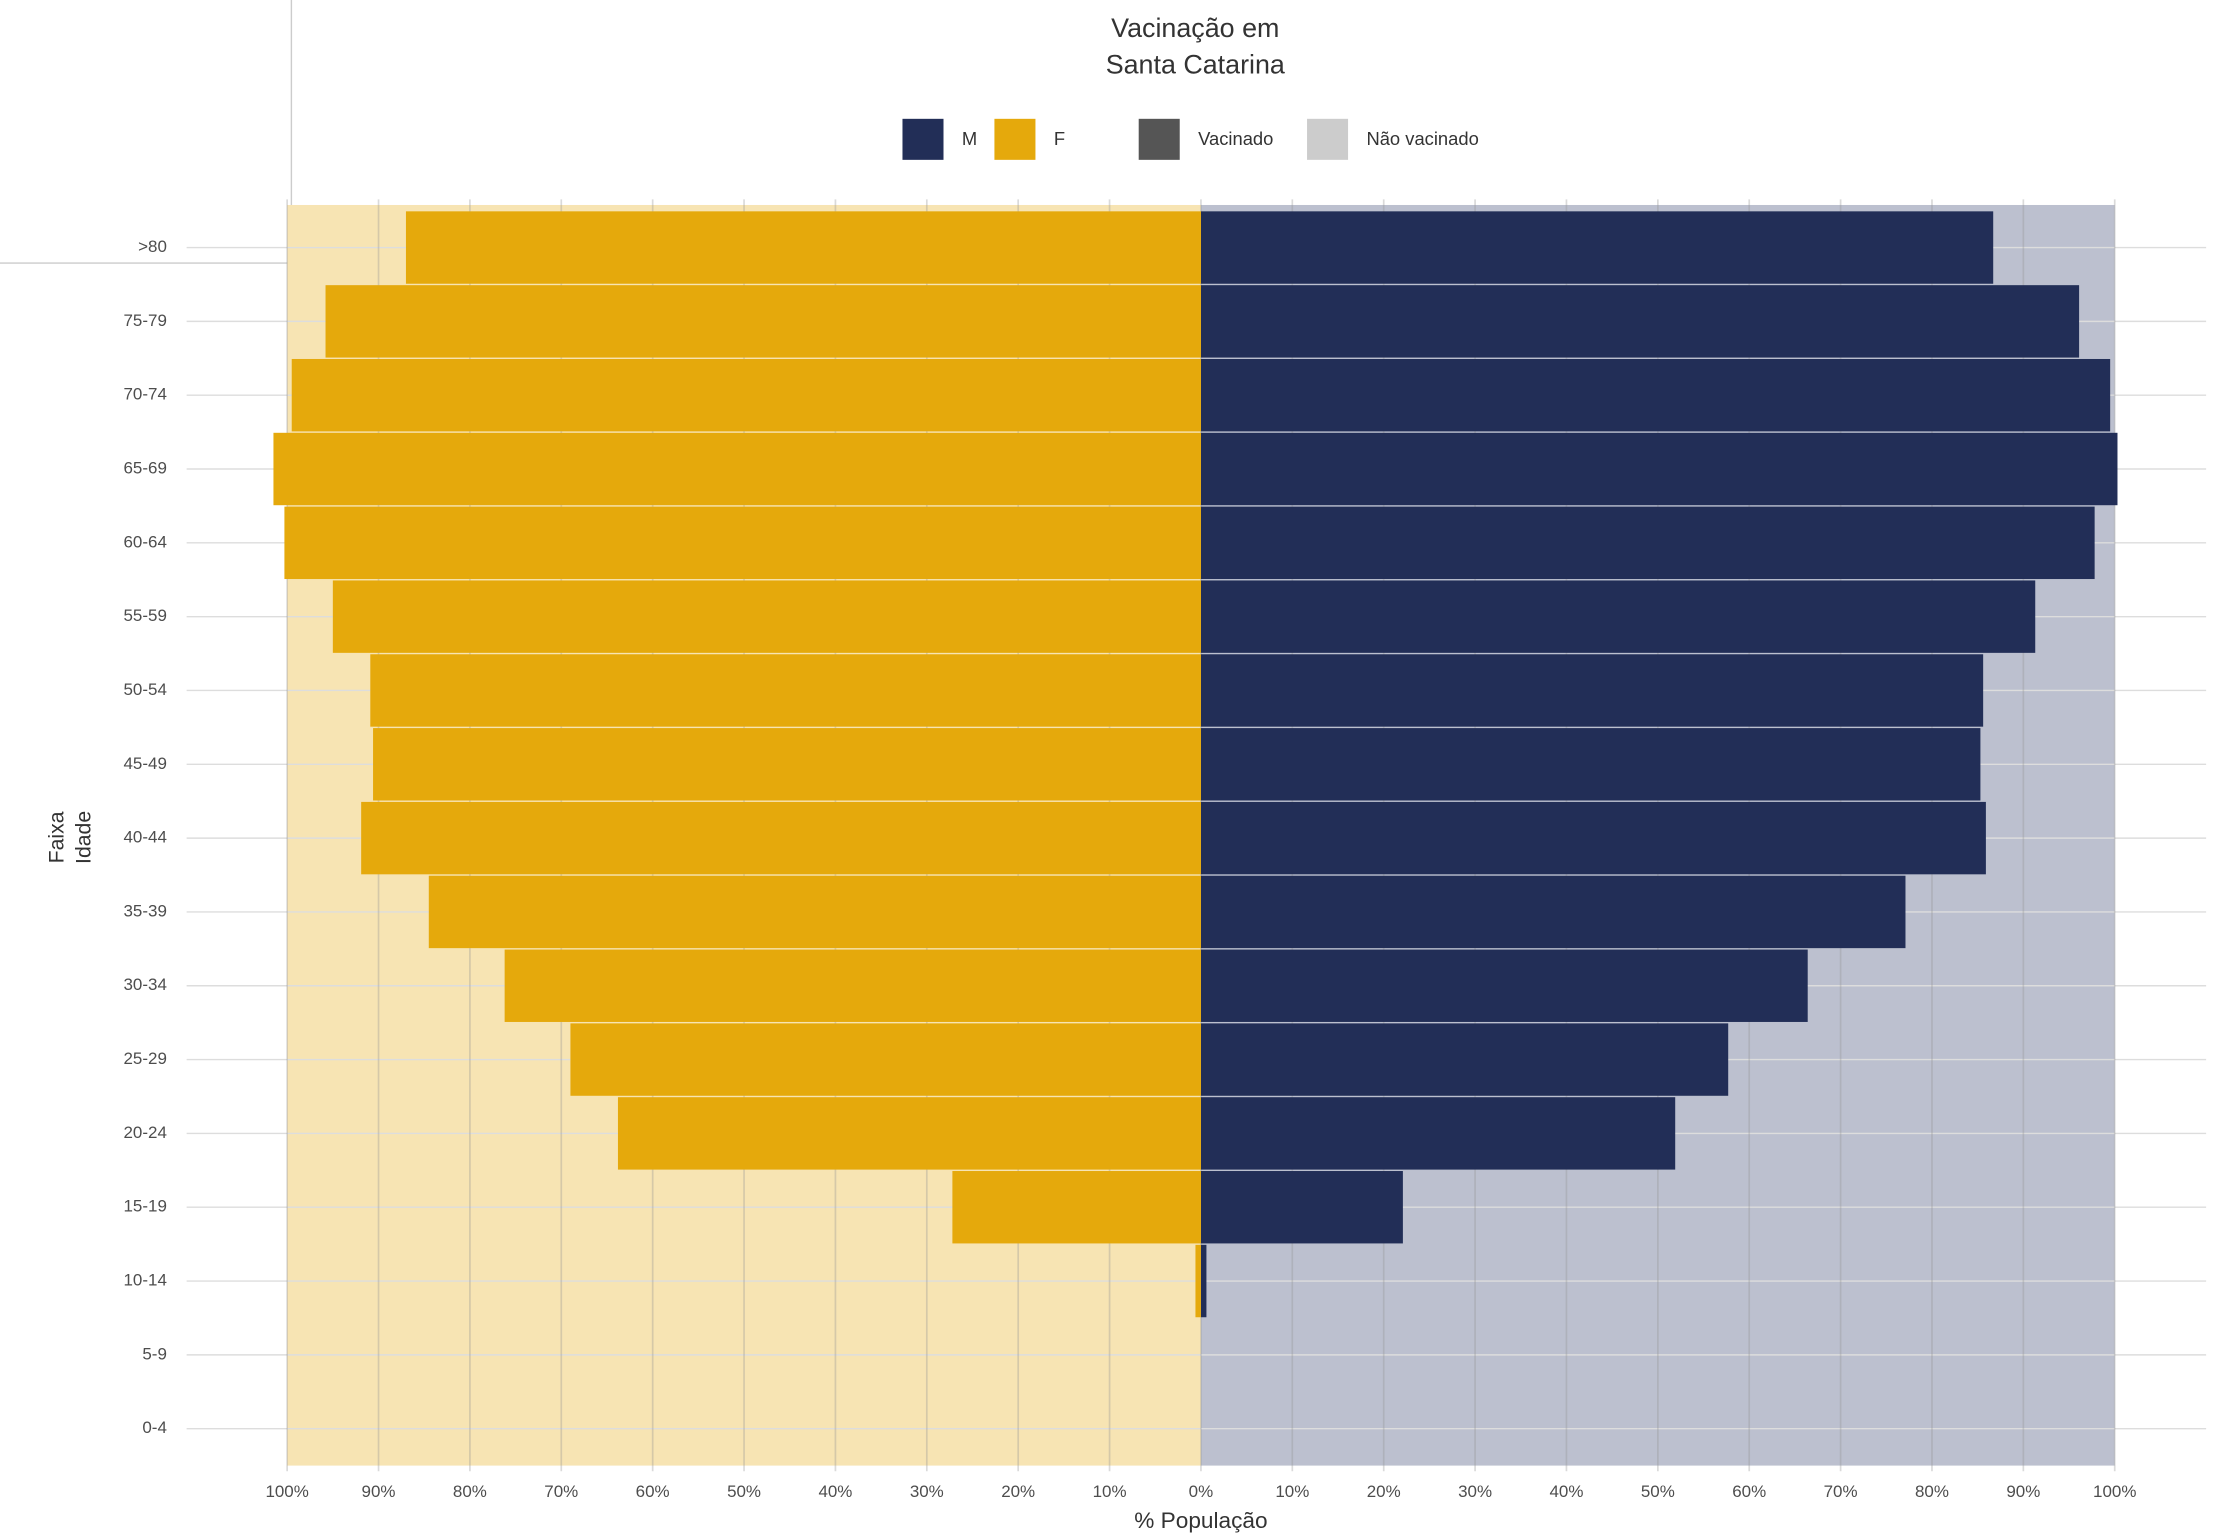 Image resolution: width=2218 pixels, height=1536 pixels. I want to click on chart-title: Santa Catarina, so click(1195, 65).